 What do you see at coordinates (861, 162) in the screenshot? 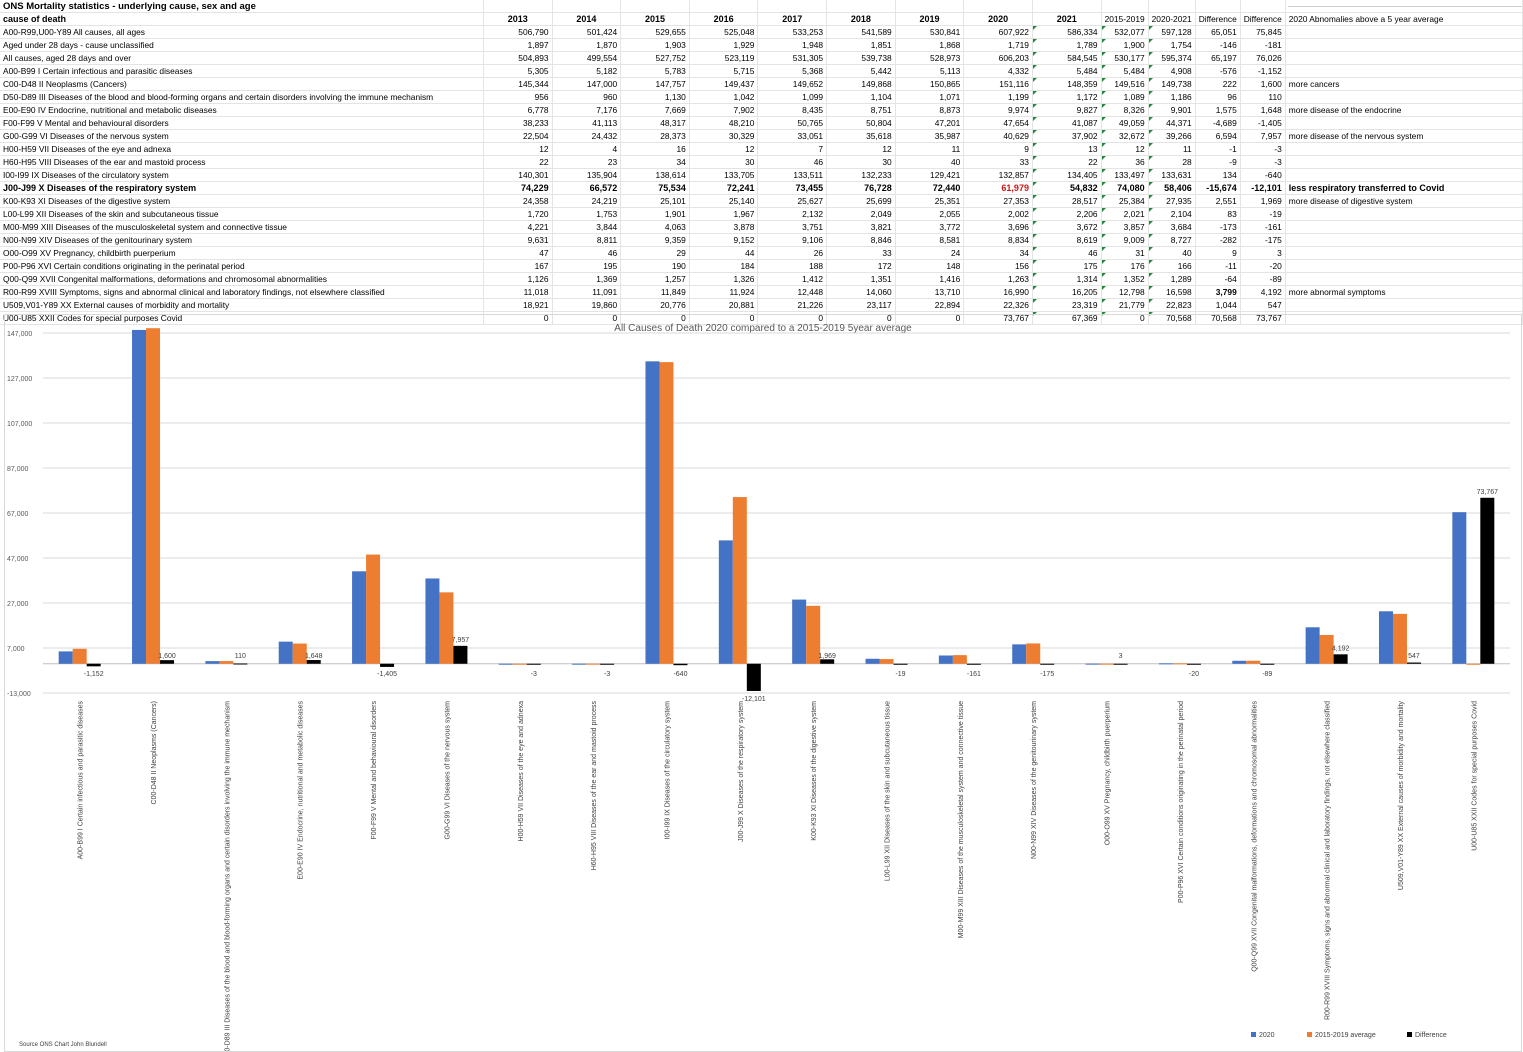
I see `cell-year-value: 30` at bounding box center [861, 162].